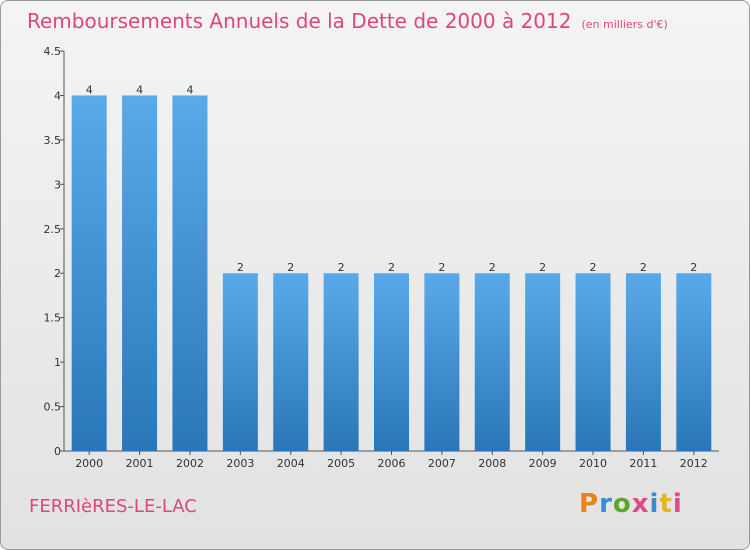 This screenshot has width=750, height=550. What do you see at coordinates (341, 463) in the screenshot?
I see `x-tick-label: 2005` at bounding box center [341, 463].